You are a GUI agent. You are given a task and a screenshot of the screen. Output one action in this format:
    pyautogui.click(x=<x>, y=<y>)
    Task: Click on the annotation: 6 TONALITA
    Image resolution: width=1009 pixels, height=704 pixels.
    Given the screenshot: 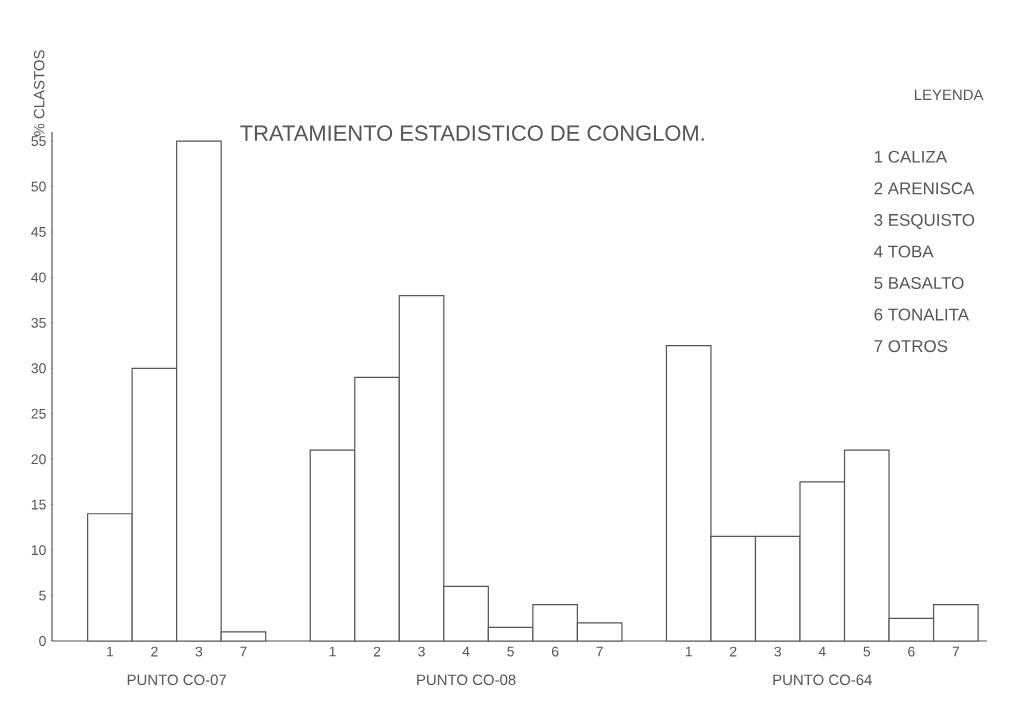 What is the action you would take?
    pyautogui.click(x=922, y=314)
    